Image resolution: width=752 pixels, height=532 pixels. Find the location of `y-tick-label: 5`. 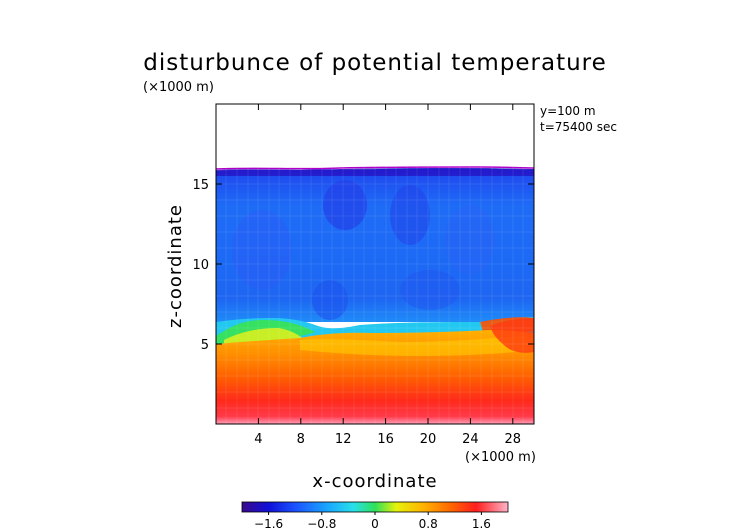

y-tick-label: 5 is located at coordinates (205, 345).